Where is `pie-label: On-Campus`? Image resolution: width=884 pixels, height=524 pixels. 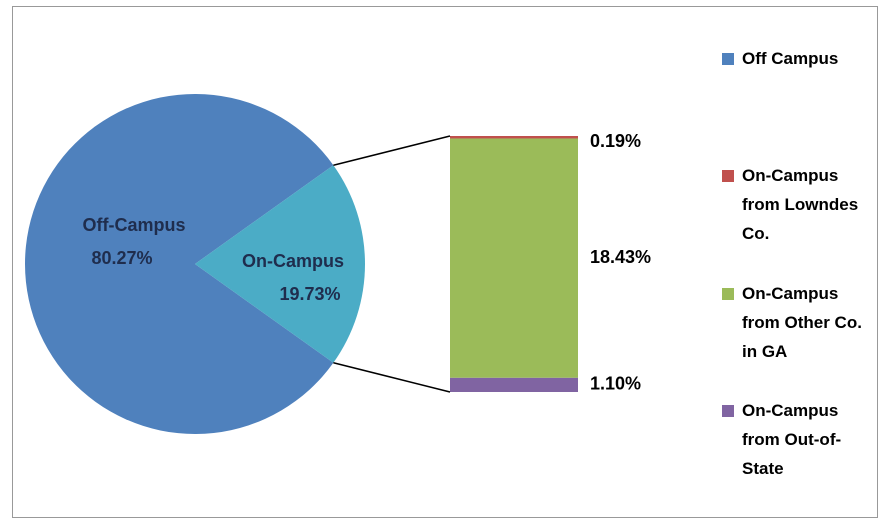
pie-label: On-Campus is located at coordinates (293, 261).